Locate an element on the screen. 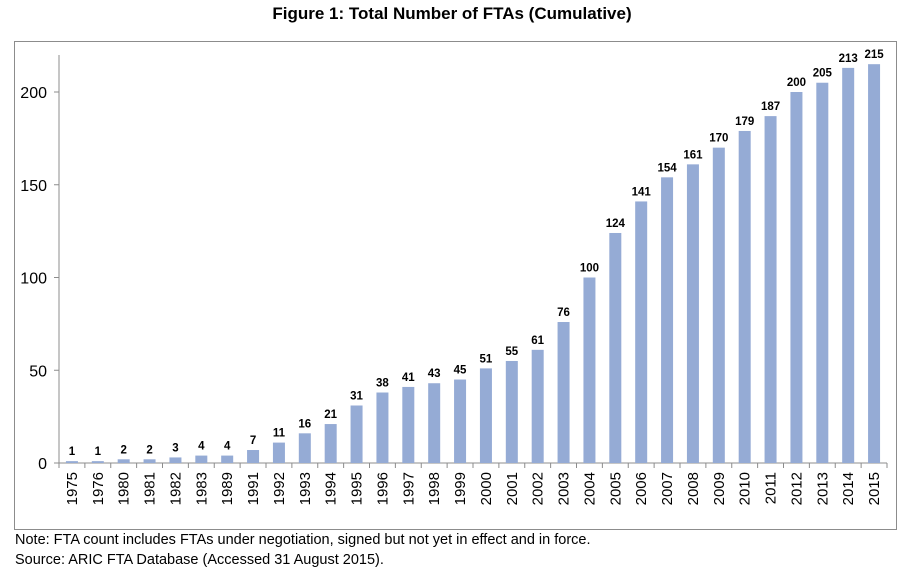  x-tick-label: 1996 is located at coordinates (382, 488).